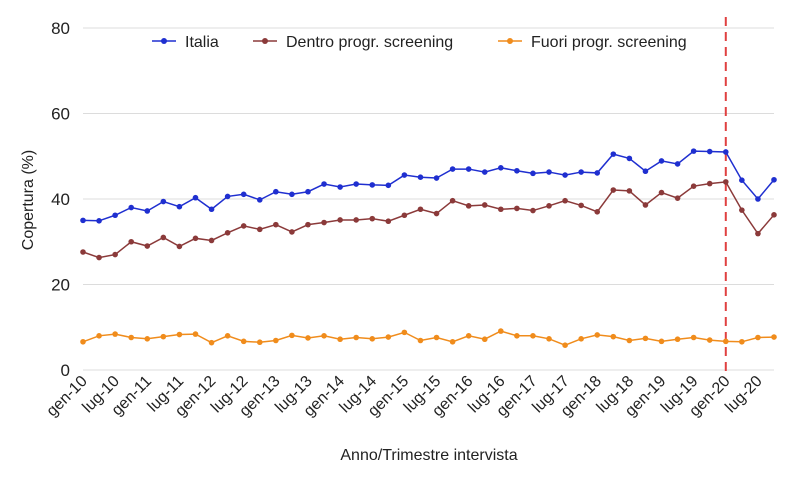 The image size is (800, 486). I want to click on y-axis-ticks: 0 20 40 60 80, so click(60, 199).